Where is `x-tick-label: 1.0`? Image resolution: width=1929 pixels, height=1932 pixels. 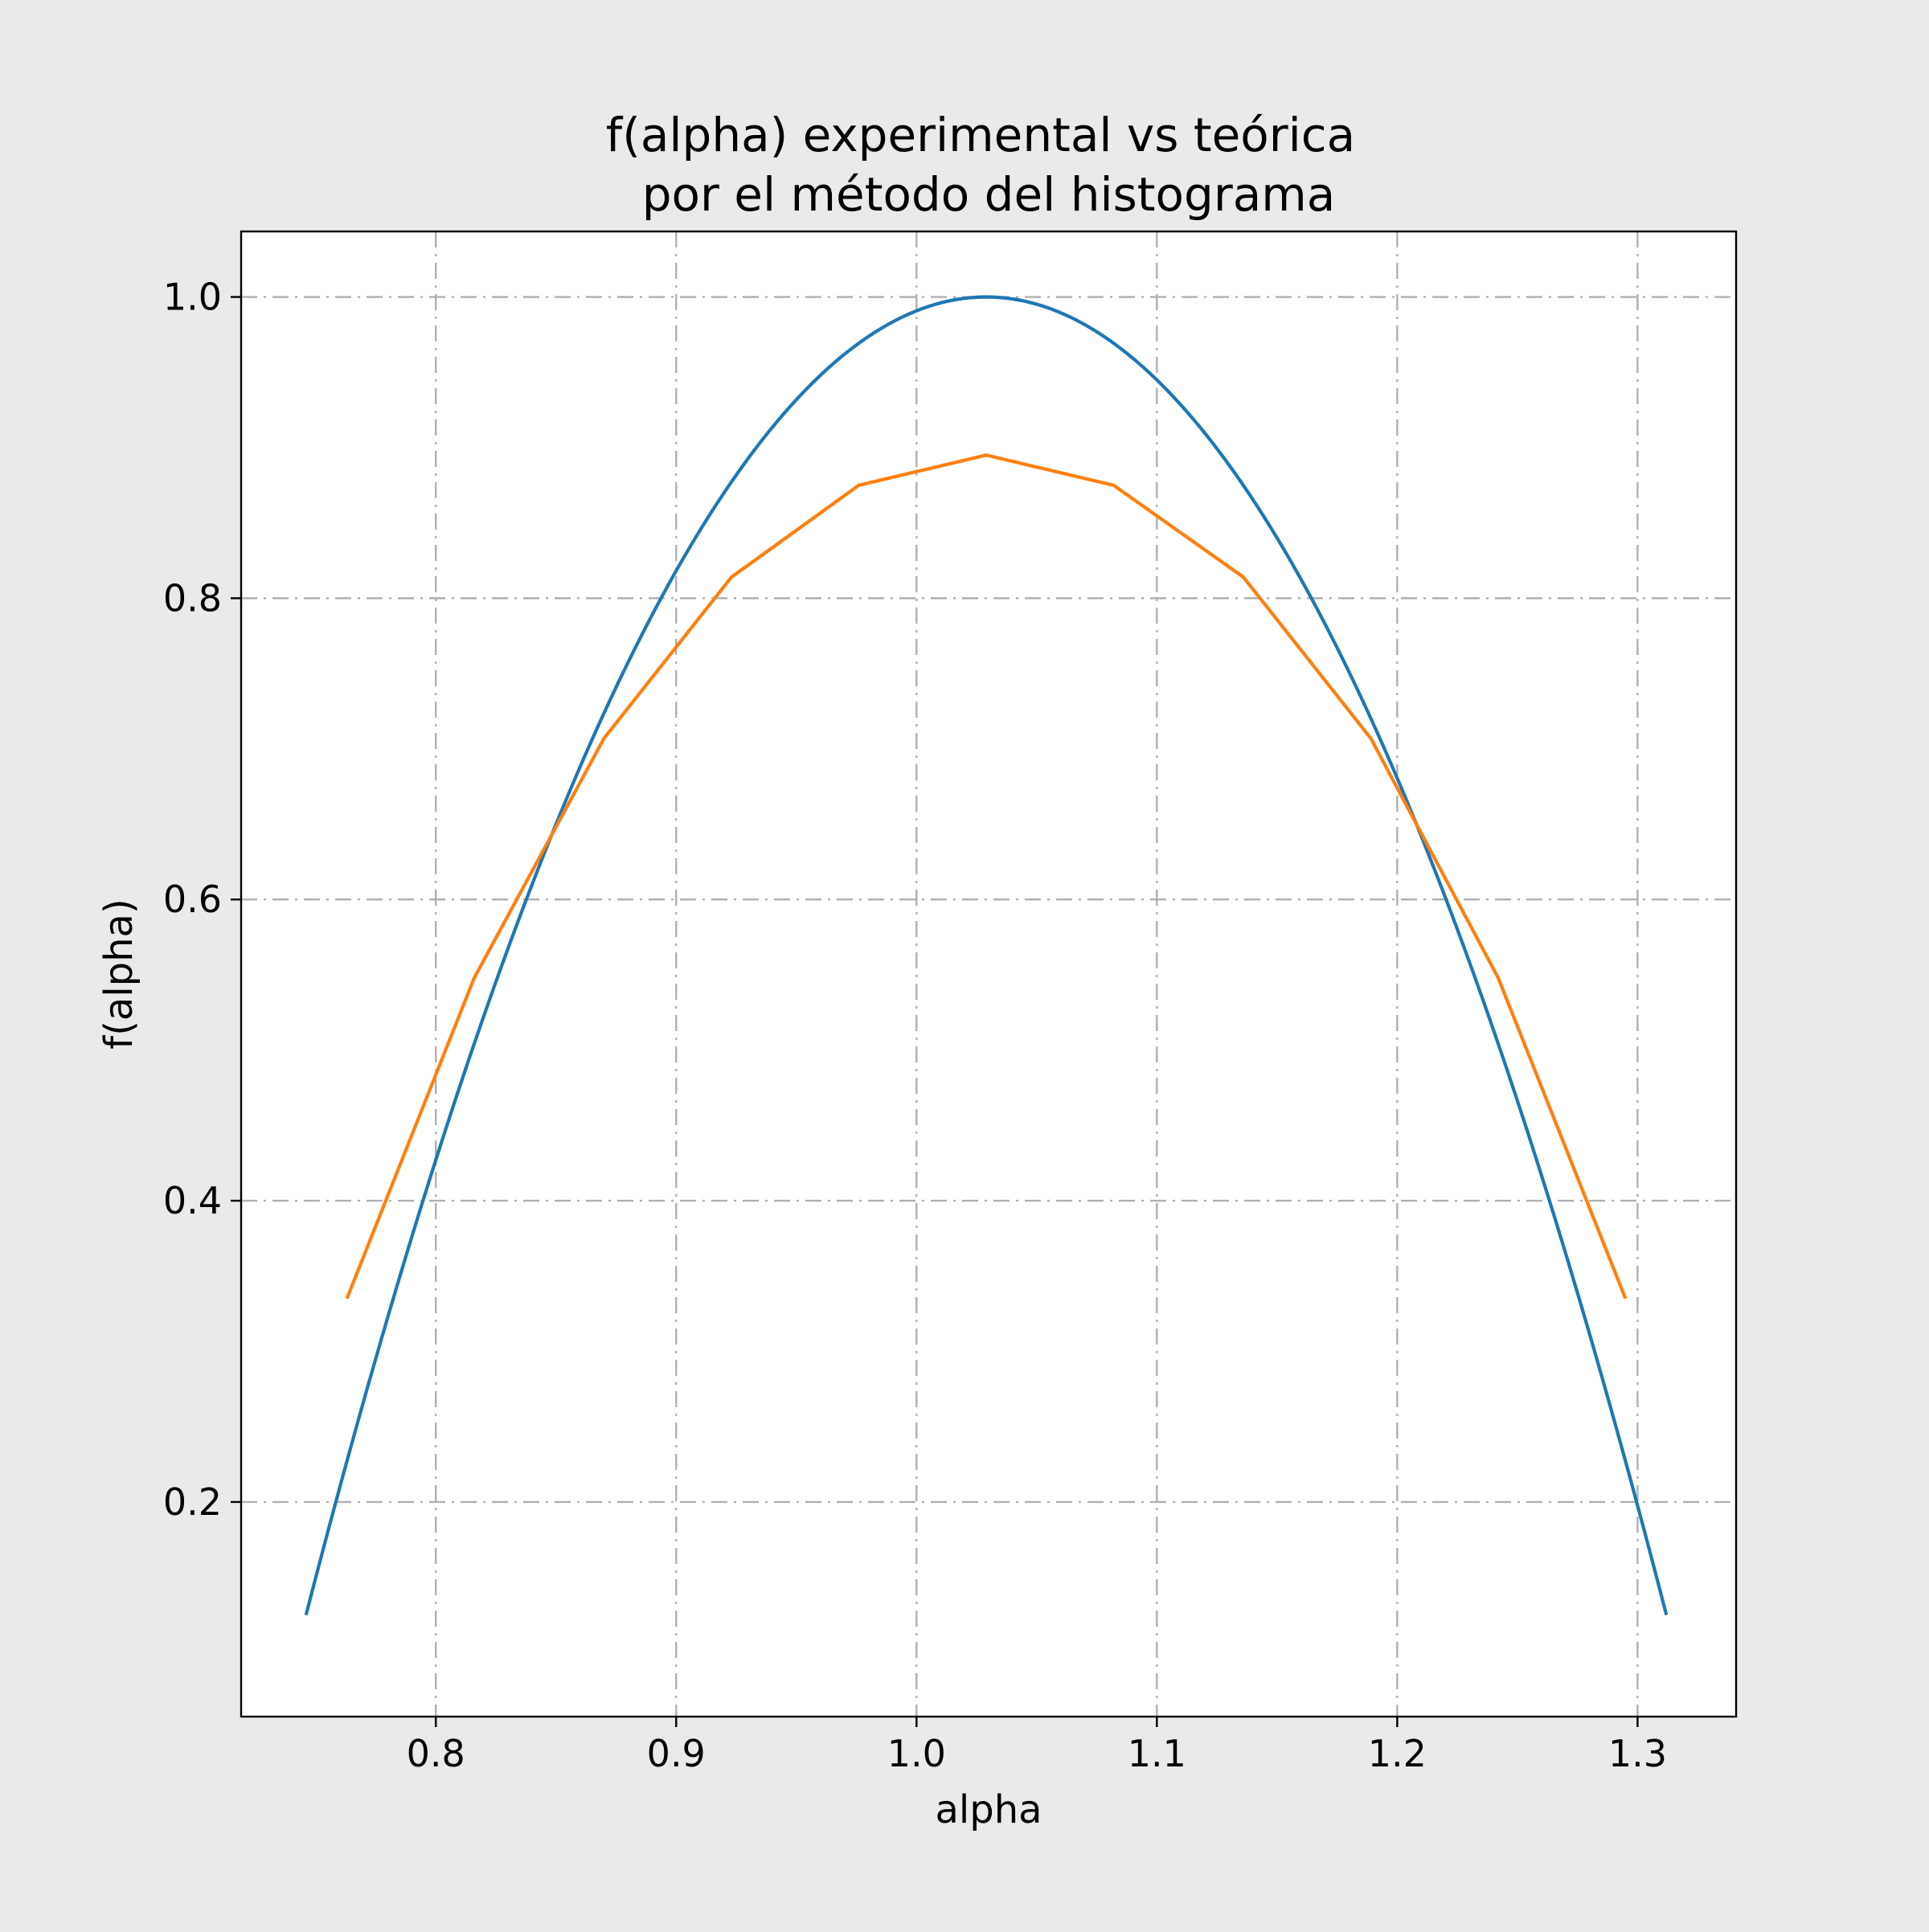 x-tick-label: 1.0 is located at coordinates (916, 1753).